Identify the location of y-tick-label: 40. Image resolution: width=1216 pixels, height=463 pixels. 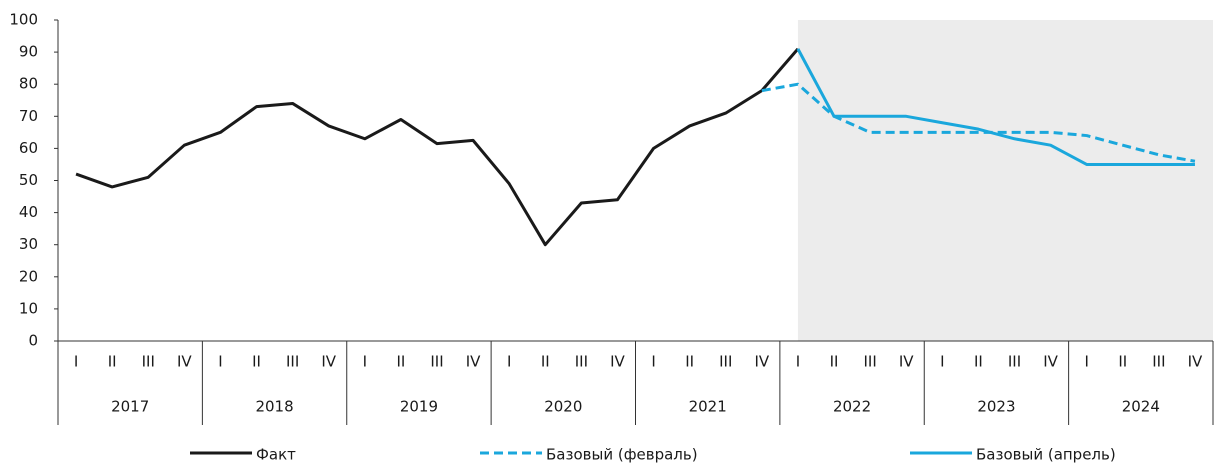
(28, 212).